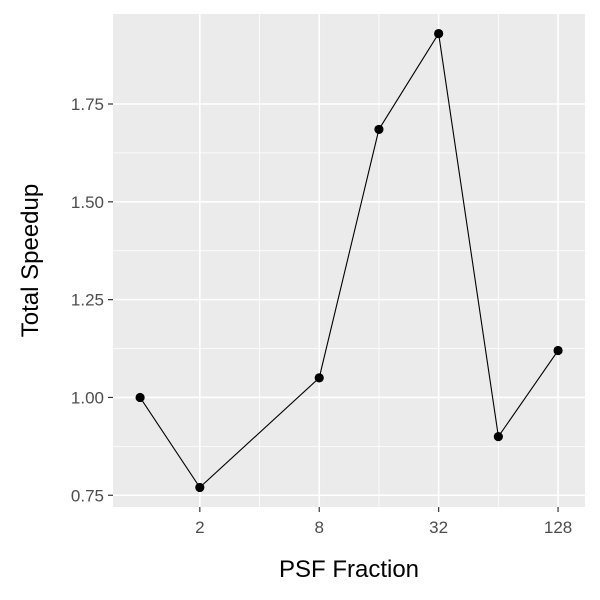 The image size is (600, 600). What do you see at coordinates (349, 569) in the screenshot?
I see `x-axis-title: PSF Fraction` at bounding box center [349, 569].